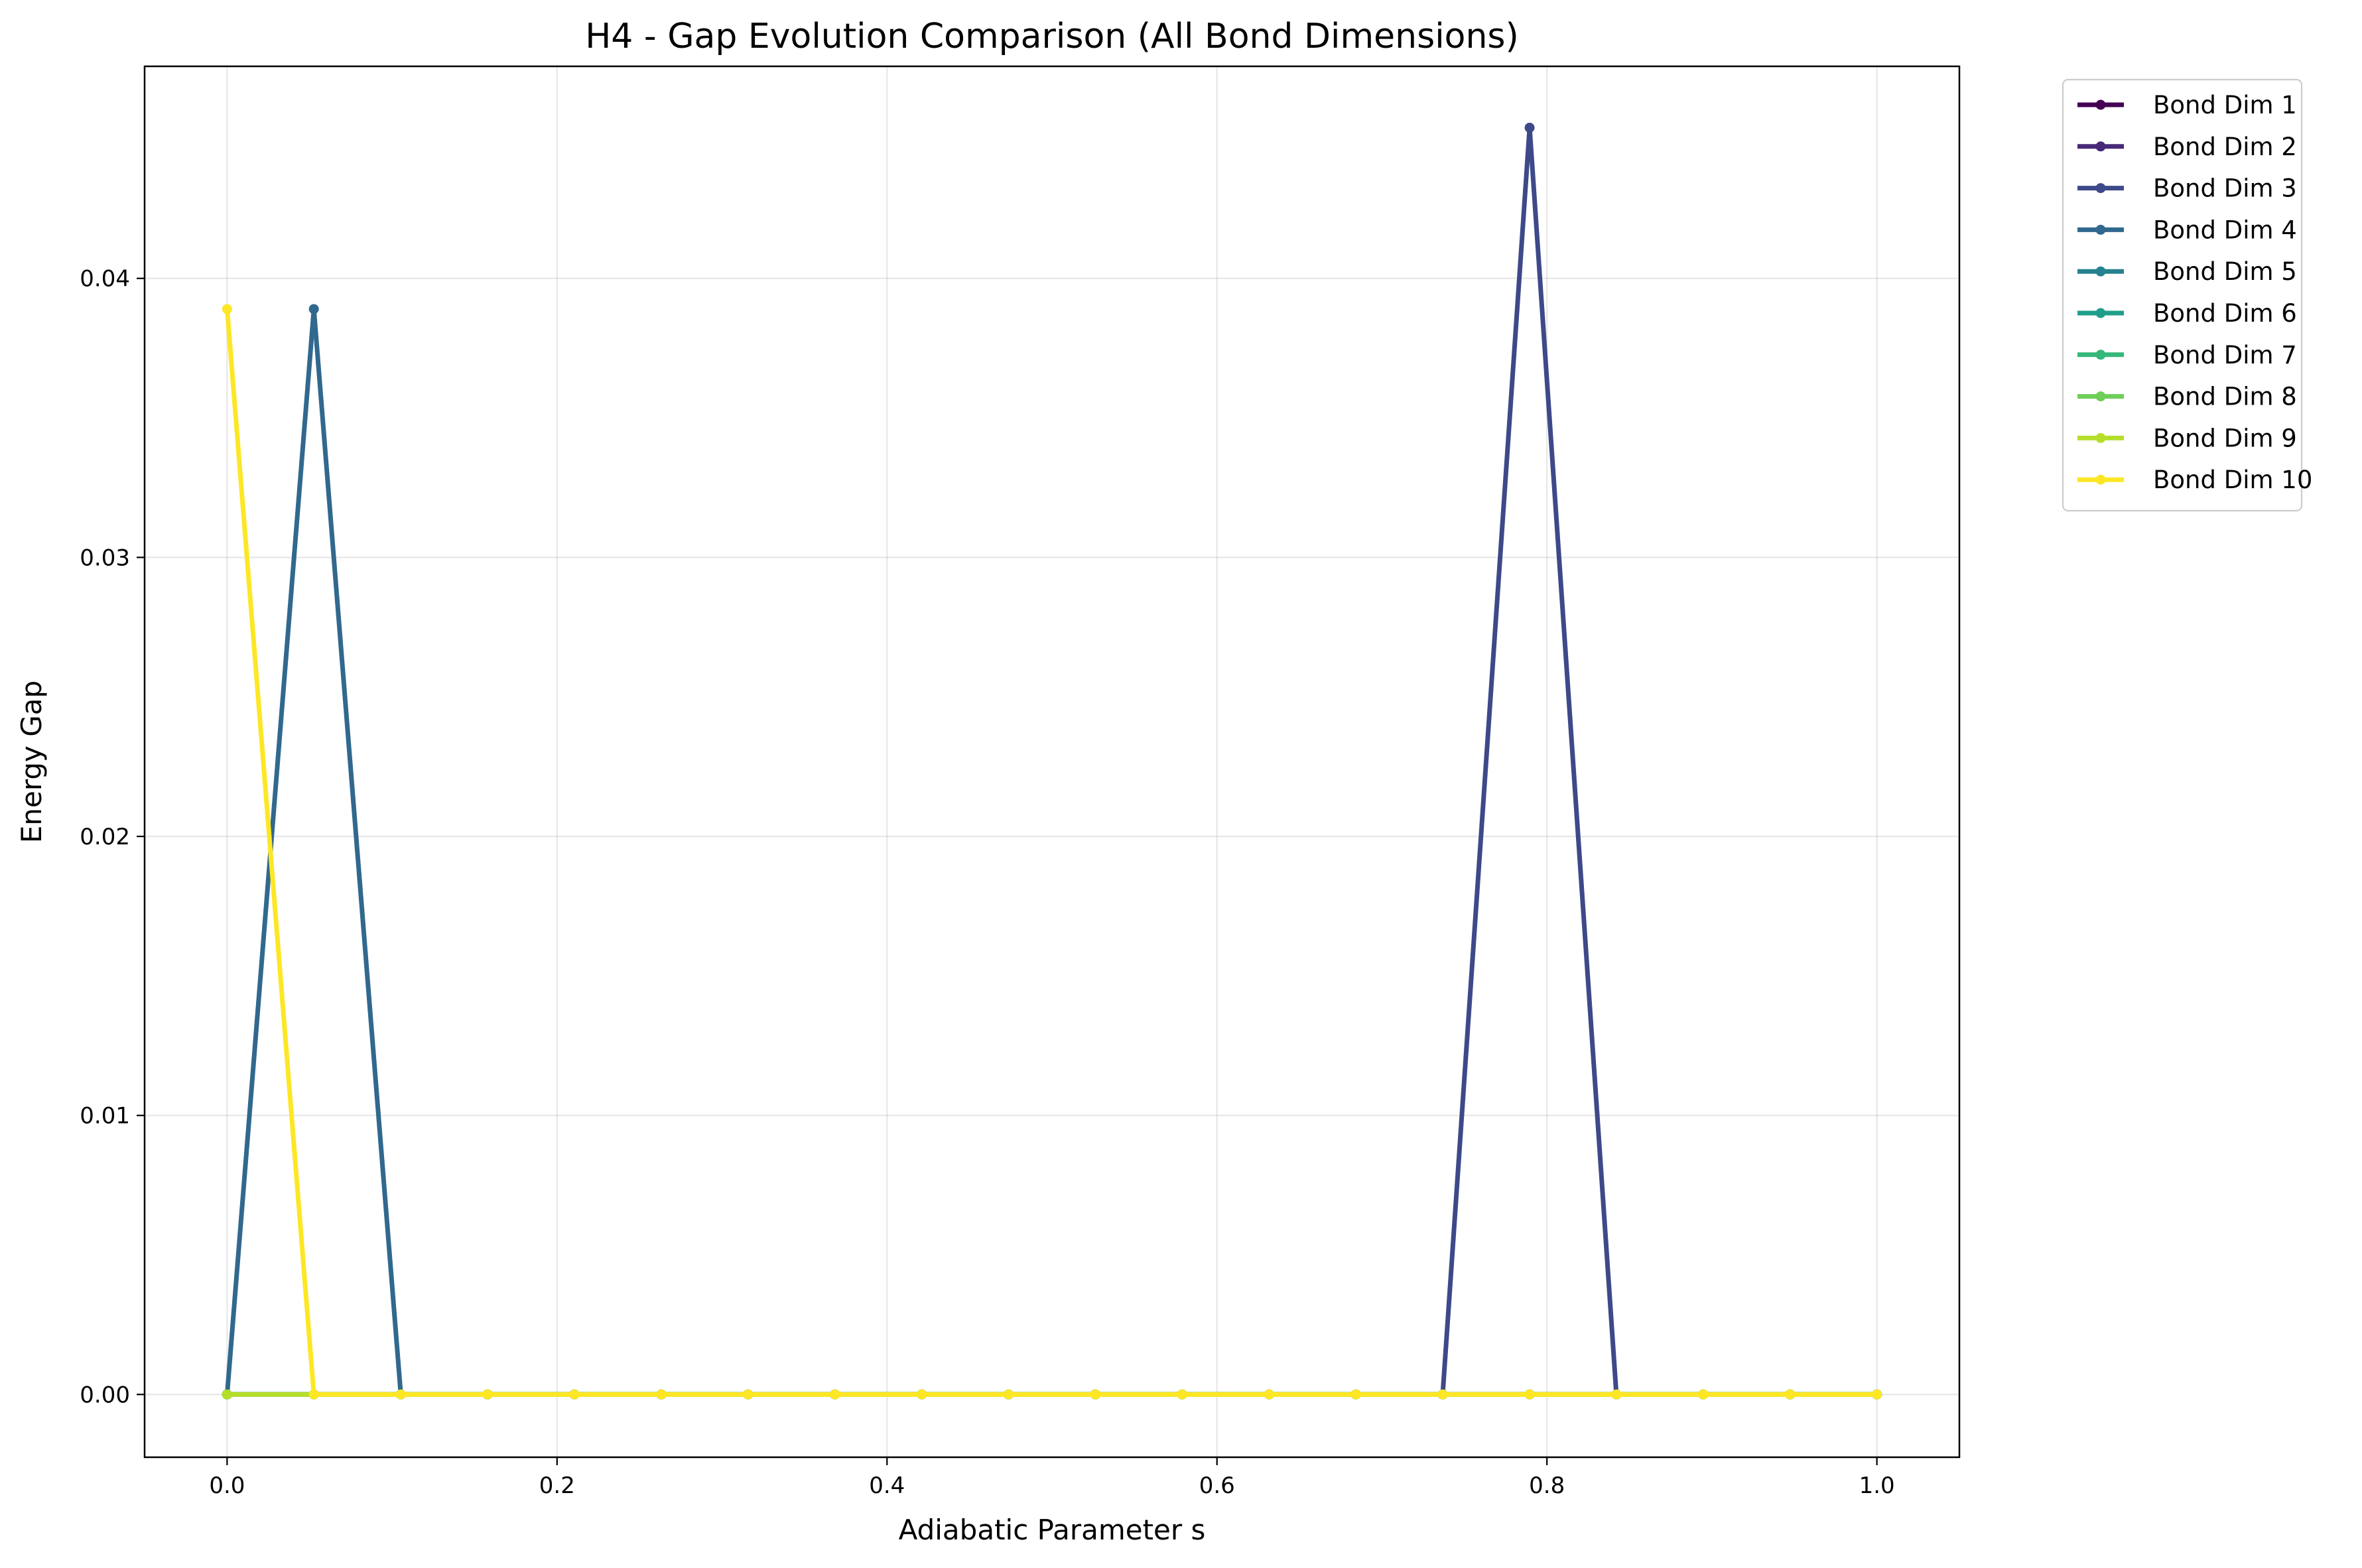 The width and height of the screenshot is (2362, 1568). What do you see at coordinates (557, 1486) in the screenshot?
I see `x-tick-label: 0.2` at bounding box center [557, 1486].